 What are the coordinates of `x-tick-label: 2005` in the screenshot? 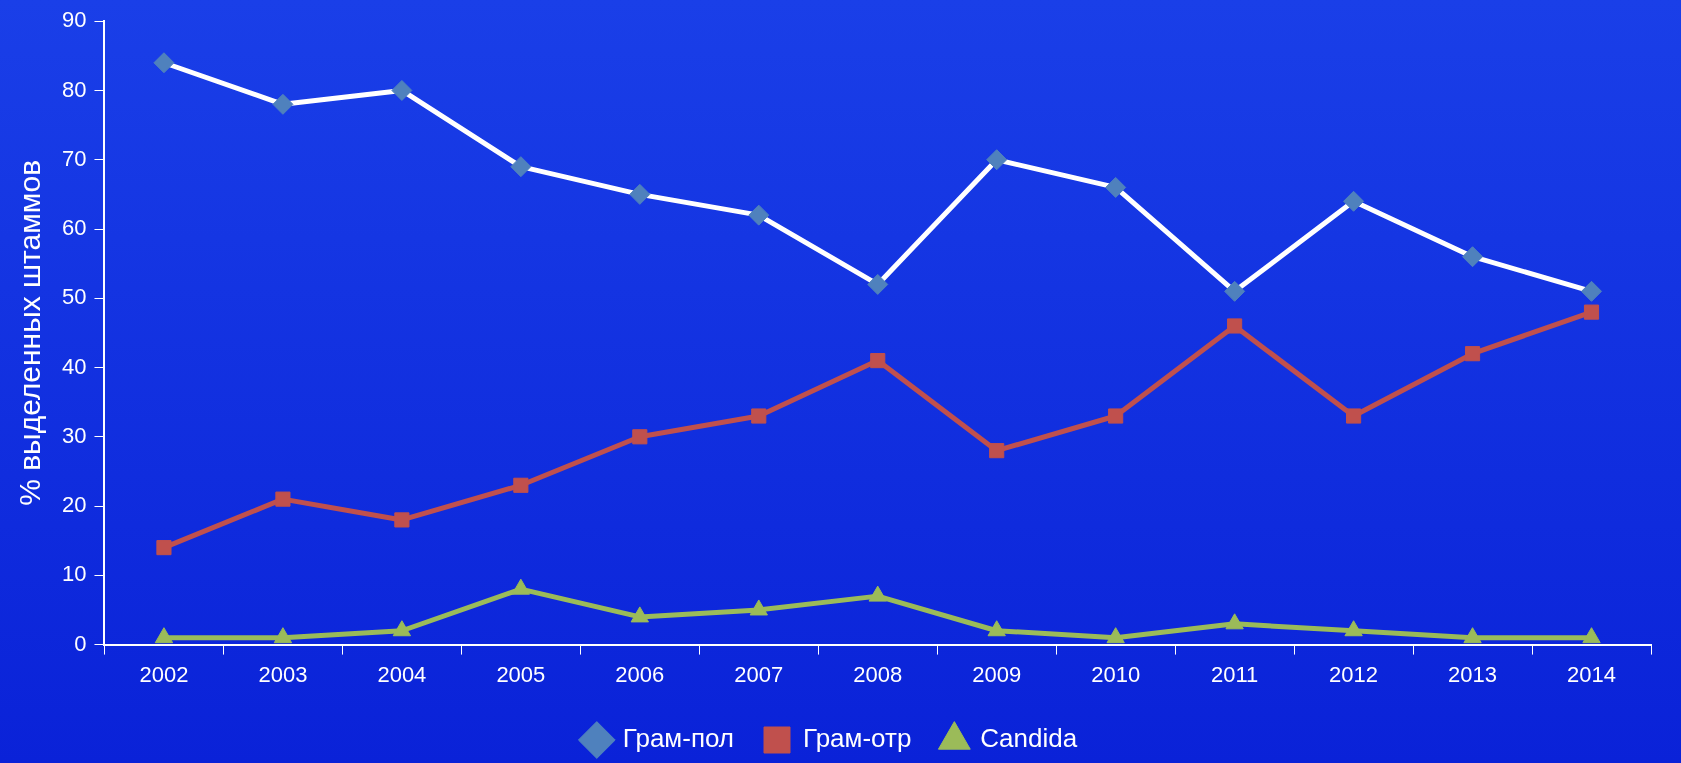 It's located at (521, 674).